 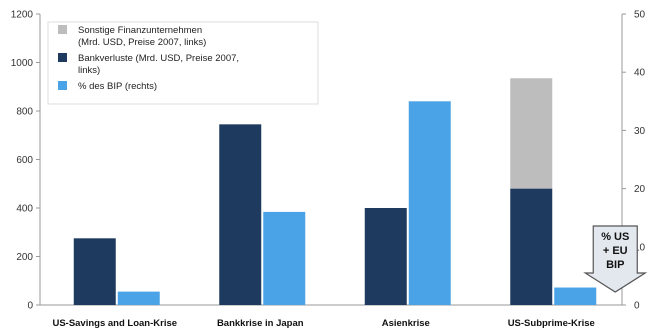 What do you see at coordinates (22, 15) in the screenshot?
I see `left-tick-label: 1200` at bounding box center [22, 15].